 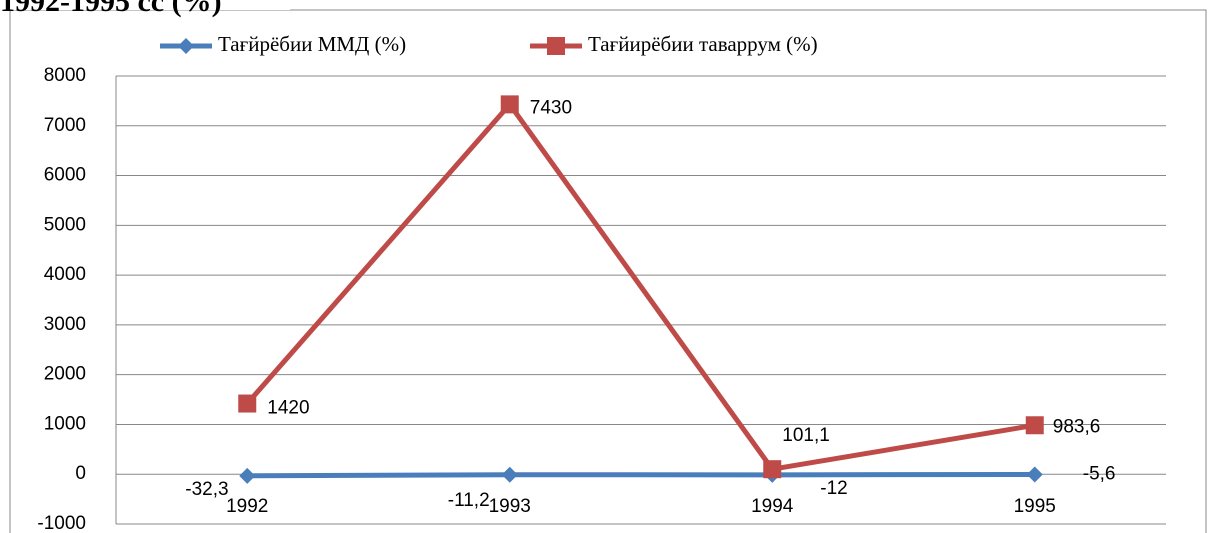 I want to click on x-tick-label: 1994, so click(x=772, y=506).